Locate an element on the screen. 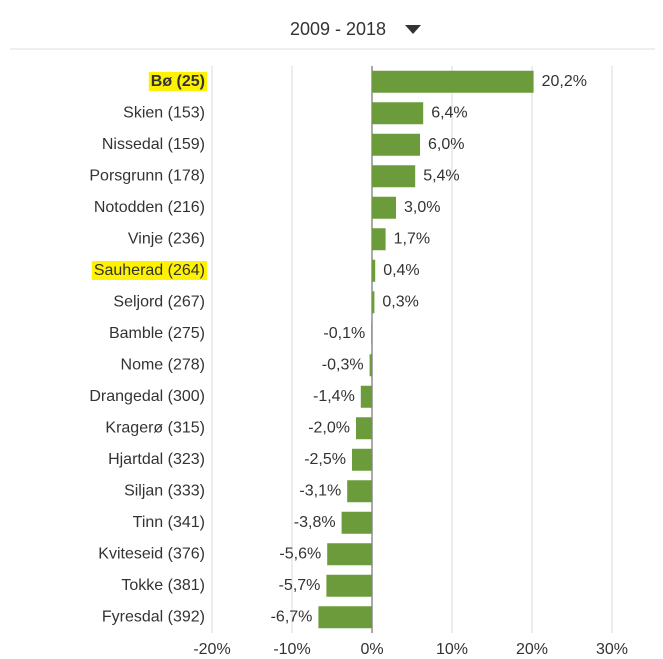  x-tick-label: 20% is located at coordinates (532, 649).